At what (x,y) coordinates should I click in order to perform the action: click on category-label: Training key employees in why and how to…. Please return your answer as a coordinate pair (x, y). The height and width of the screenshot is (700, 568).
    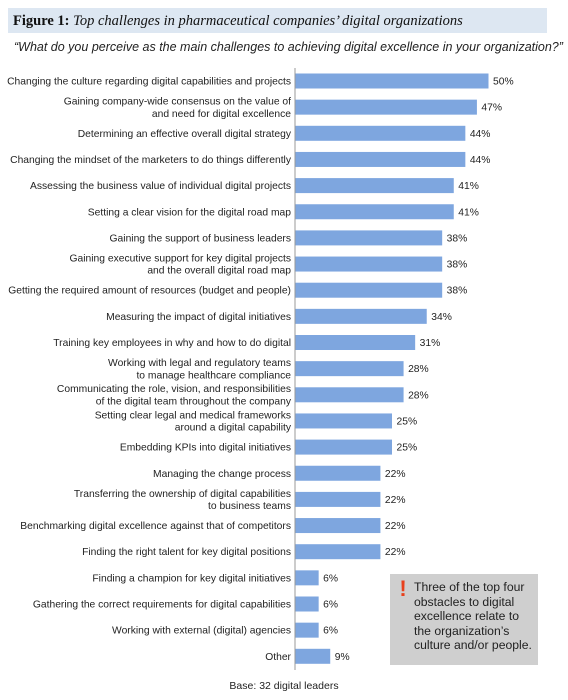
    Looking at the image, I should click on (172, 343).